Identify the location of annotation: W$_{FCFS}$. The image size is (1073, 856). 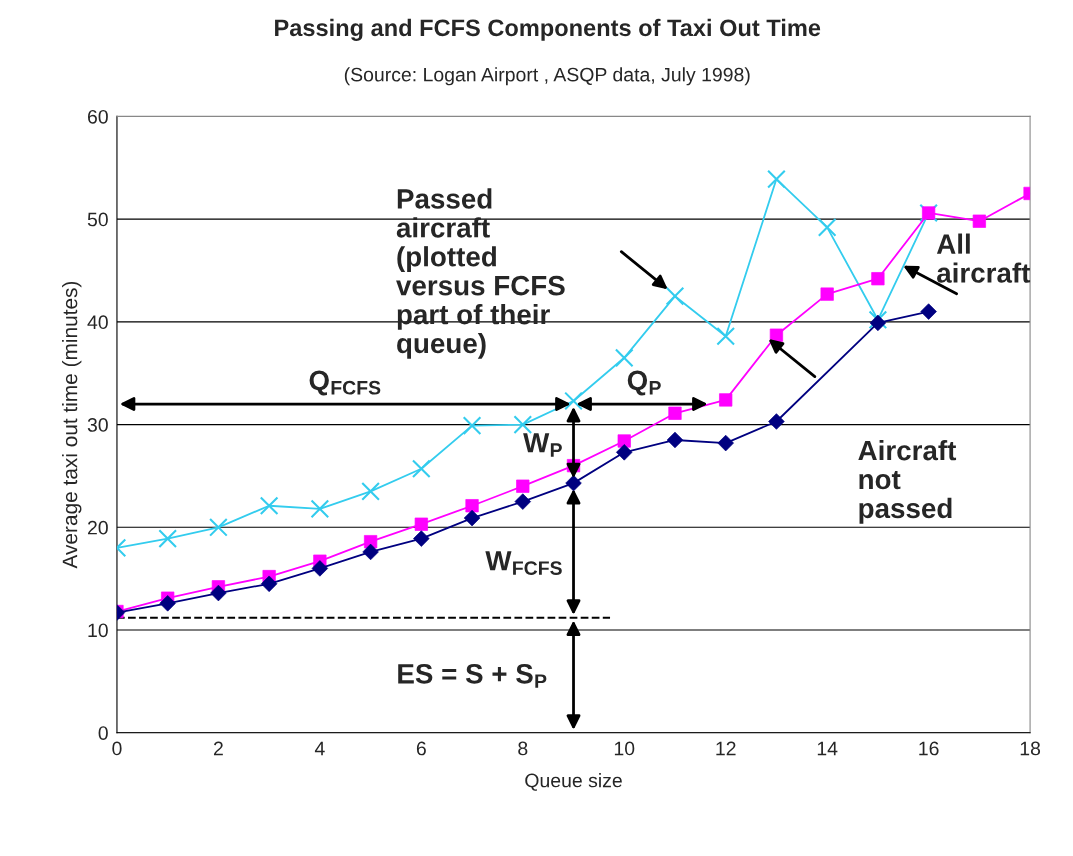
(523, 563).